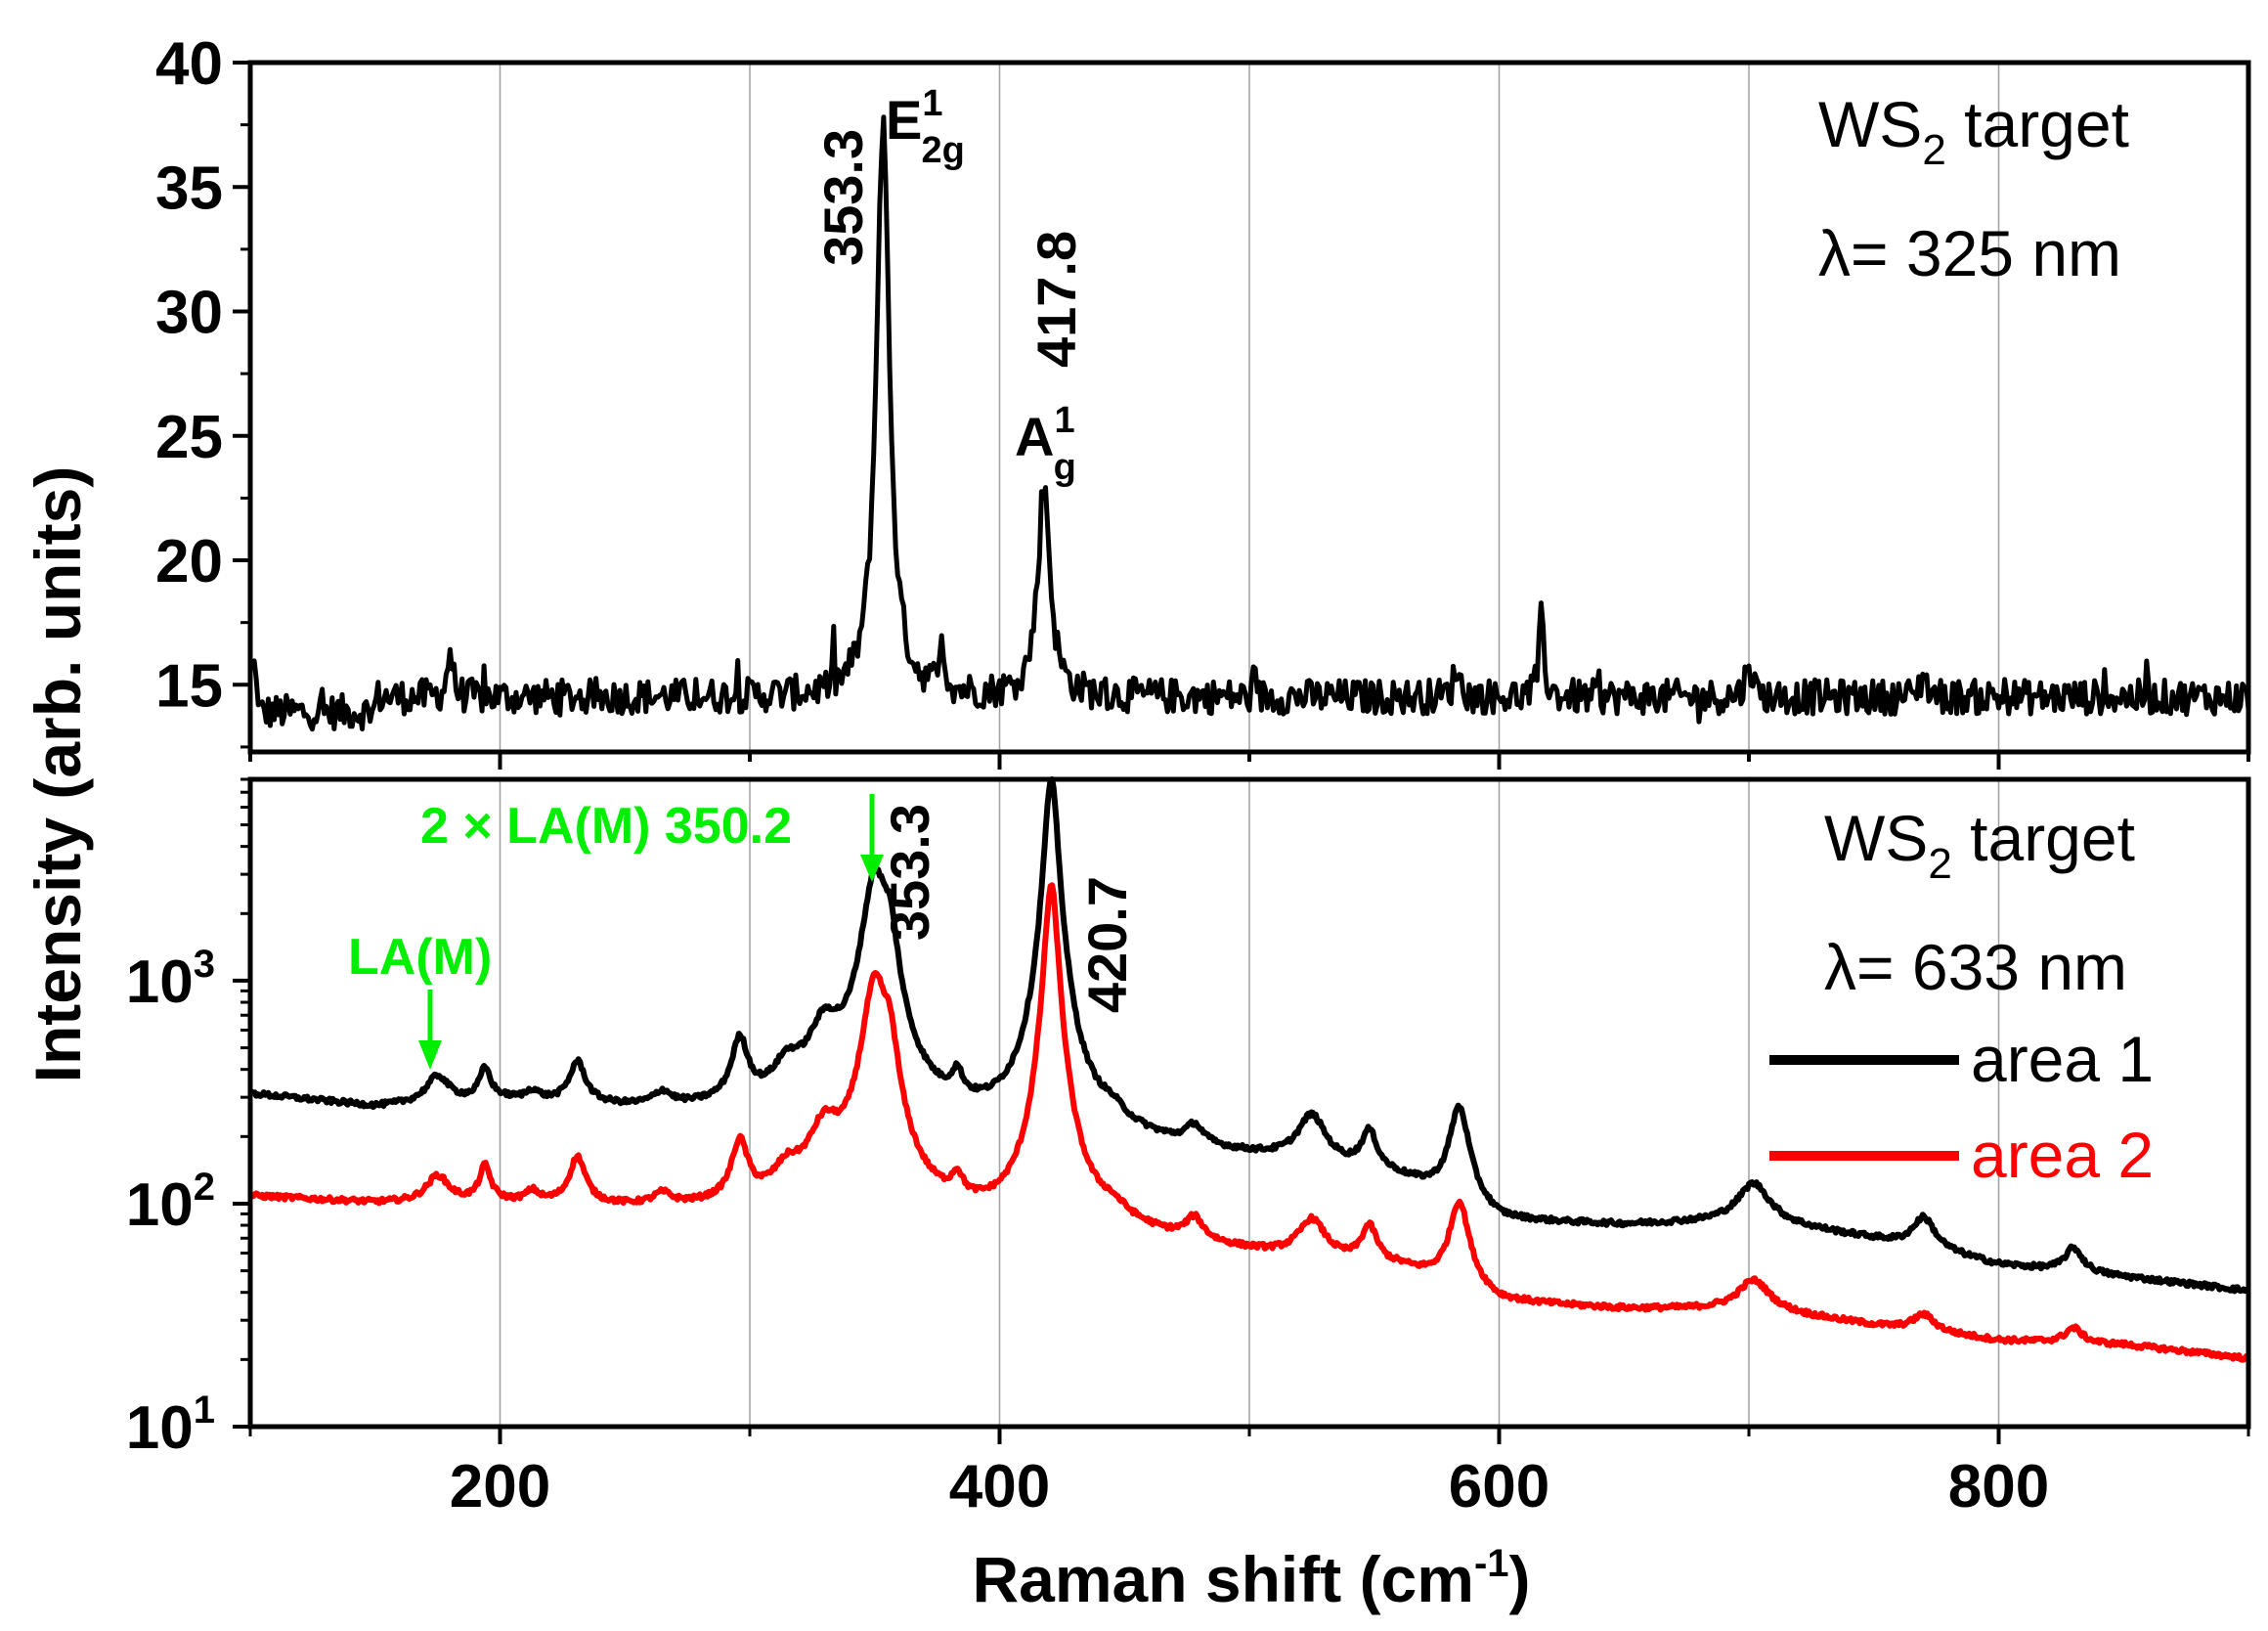 This screenshot has height=1631, width=2268. What do you see at coordinates (909, 872) in the screenshot?
I see `bottom-peak-label-353: 353.3` at bounding box center [909, 872].